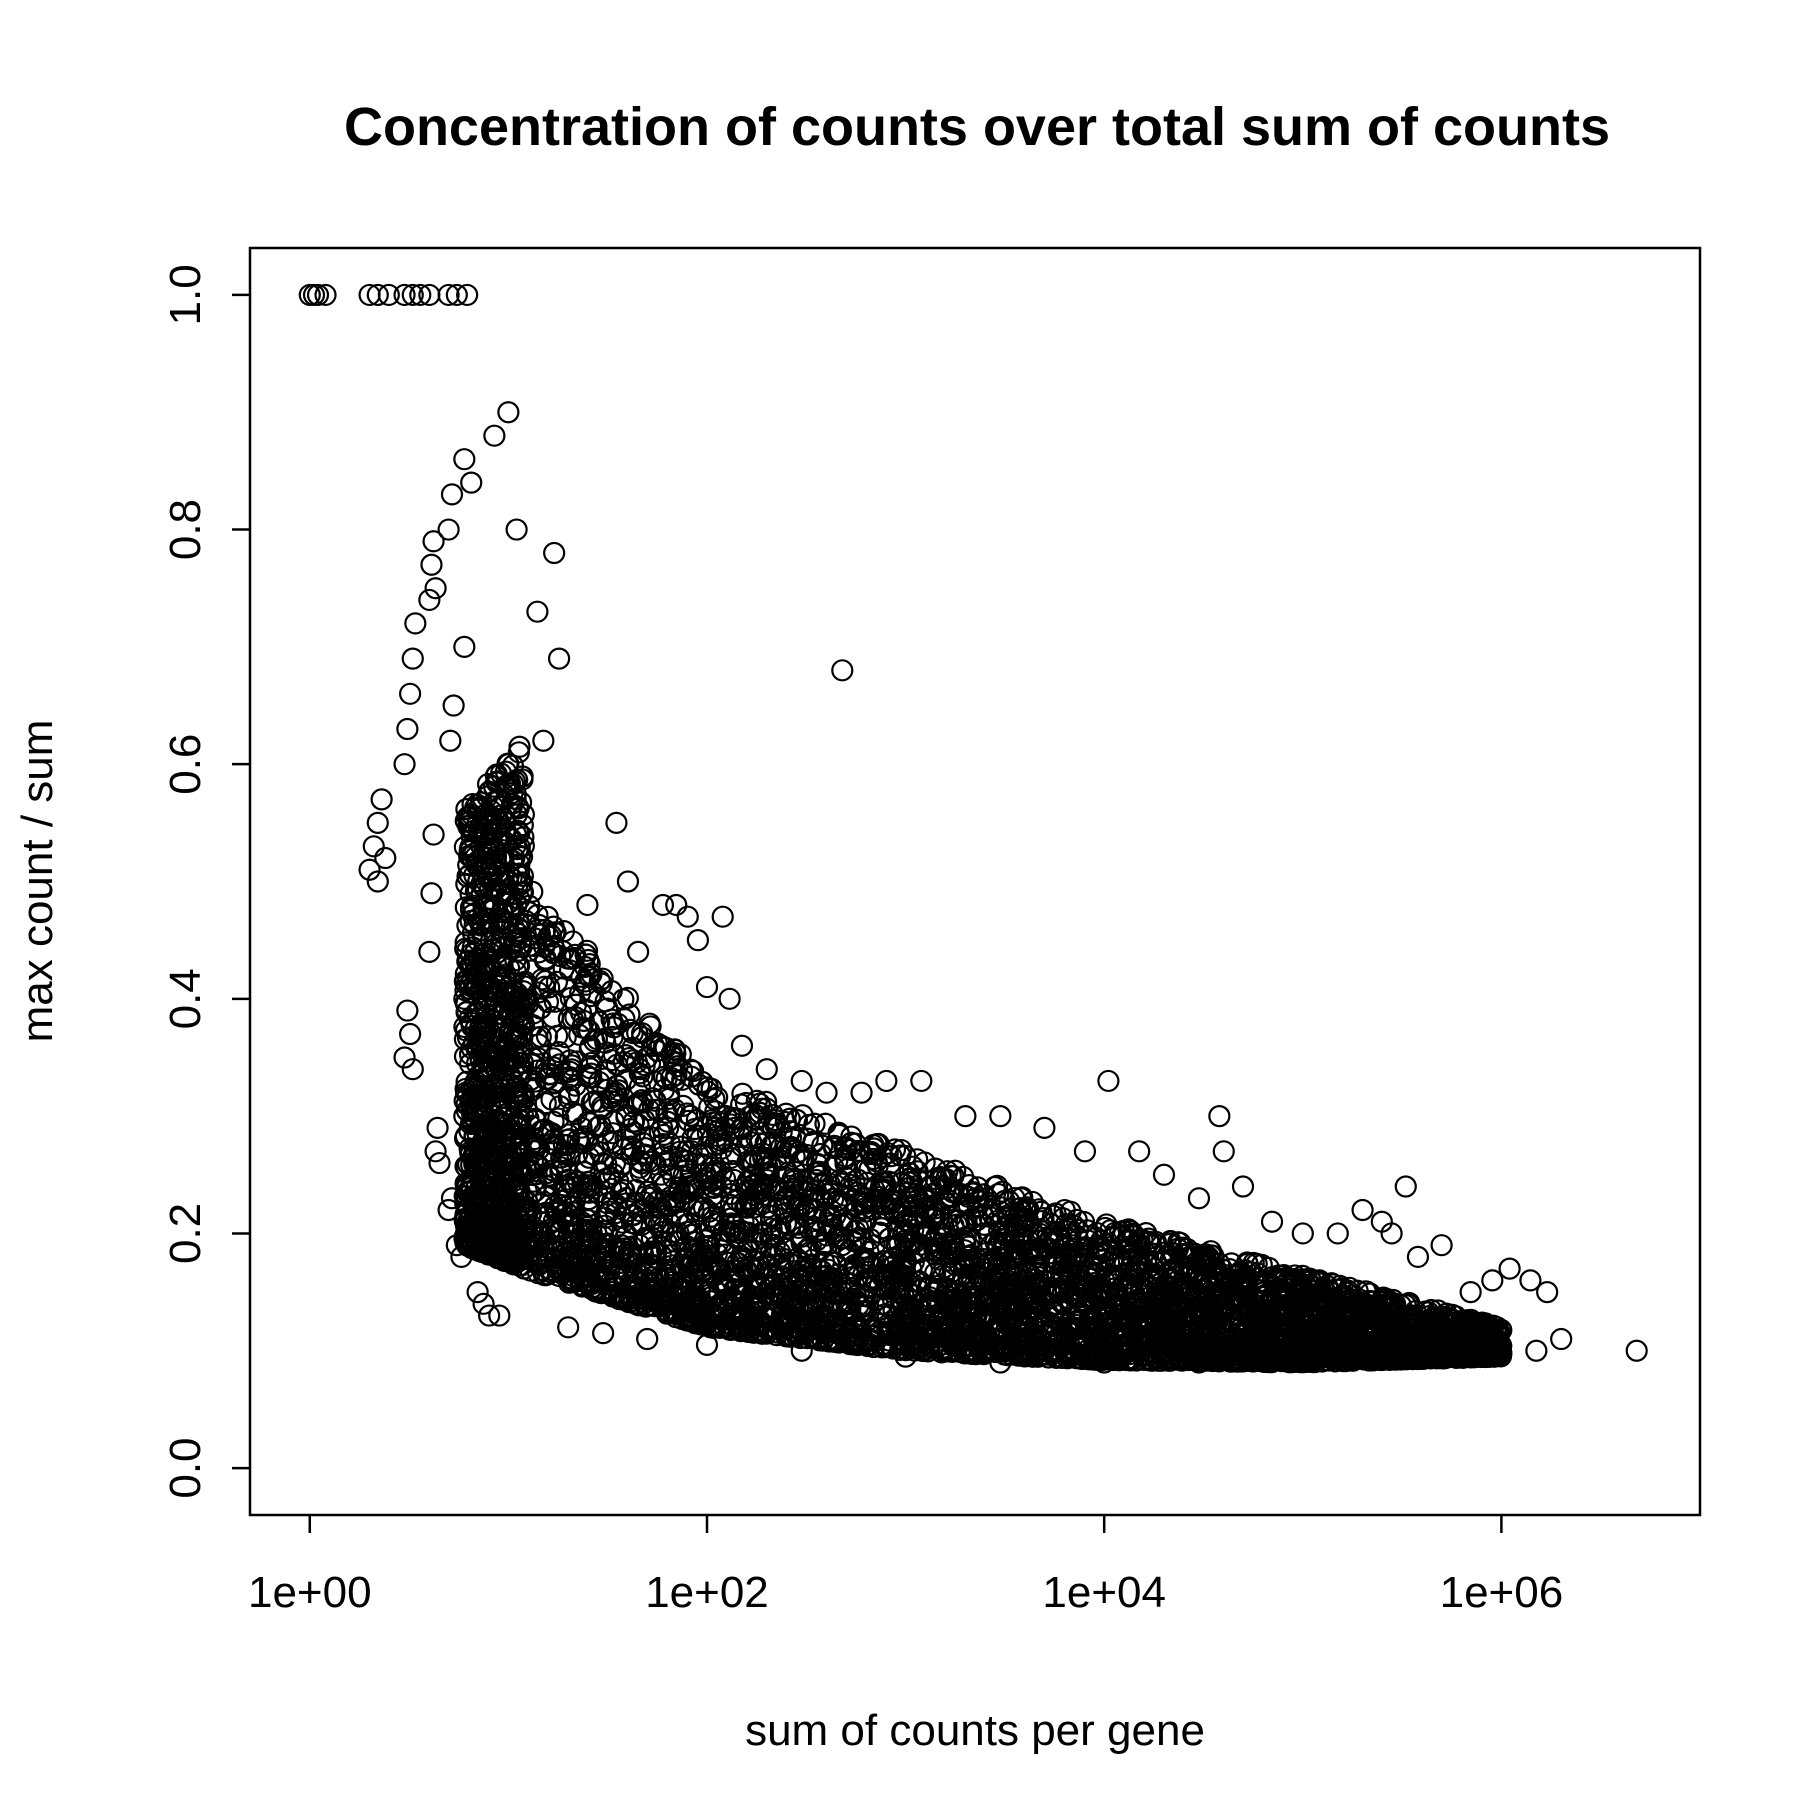 This screenshot has height=1800, width=1800. Describe the element at coordinates (185, 294) in the screenshot. I see `y-tick-label-5: 1.0` at that location.